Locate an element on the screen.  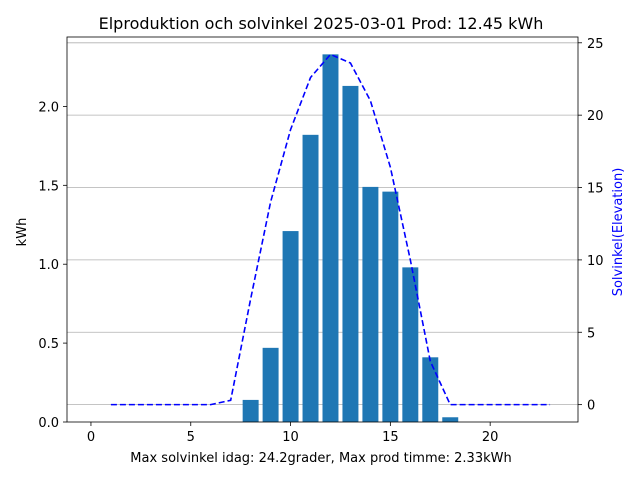
y-tick-label: 1.5 is located at coordinates (48, 186).